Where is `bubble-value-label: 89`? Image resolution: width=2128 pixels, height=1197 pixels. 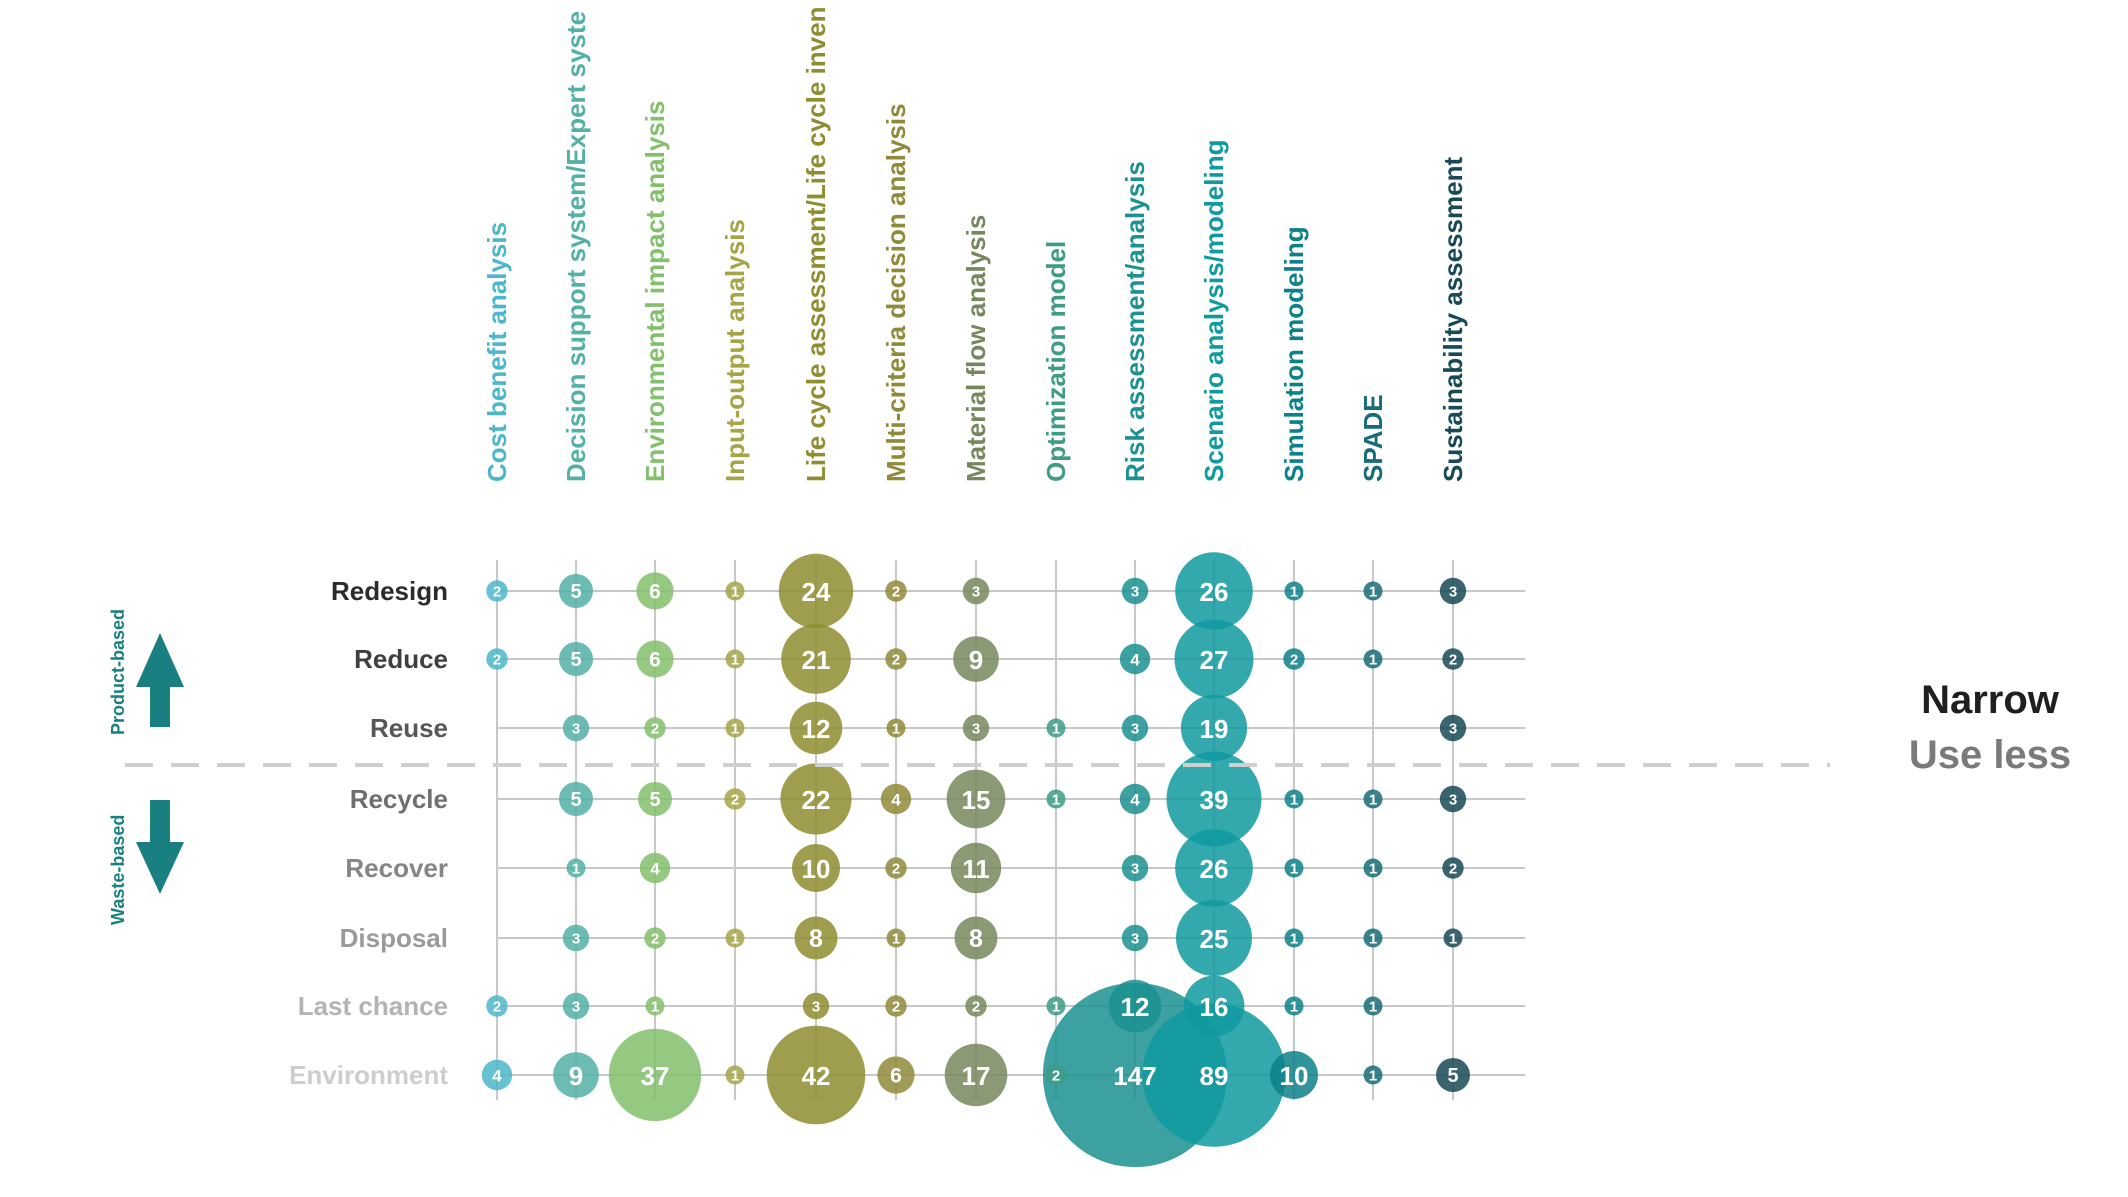
bubble-value-label: 89 is located at coordinates (1214, 1076).